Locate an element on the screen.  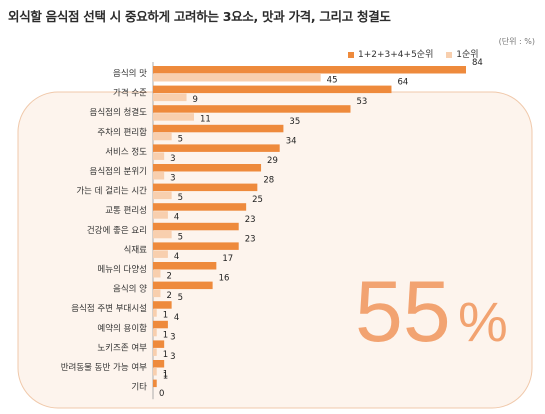
value-label-total: 17 is located at coordinates (227, 259).